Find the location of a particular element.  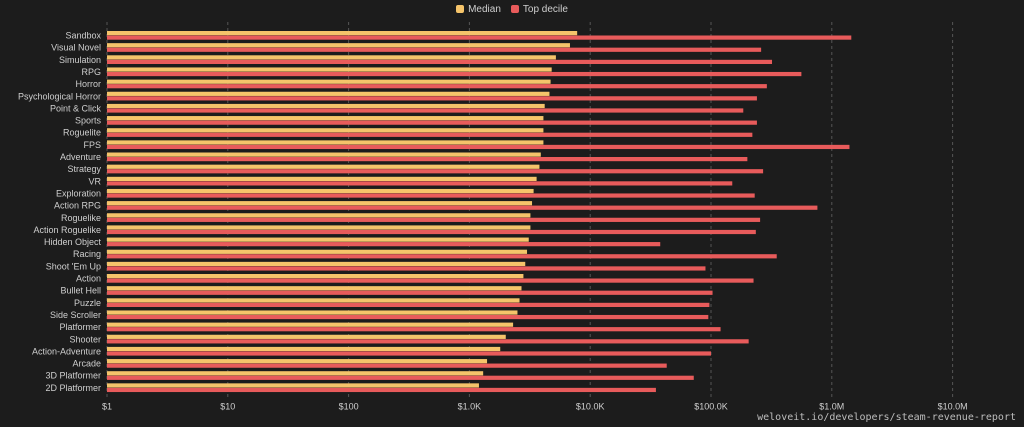

x-tick-label: $10.0K is located at coordinates (590, 406).